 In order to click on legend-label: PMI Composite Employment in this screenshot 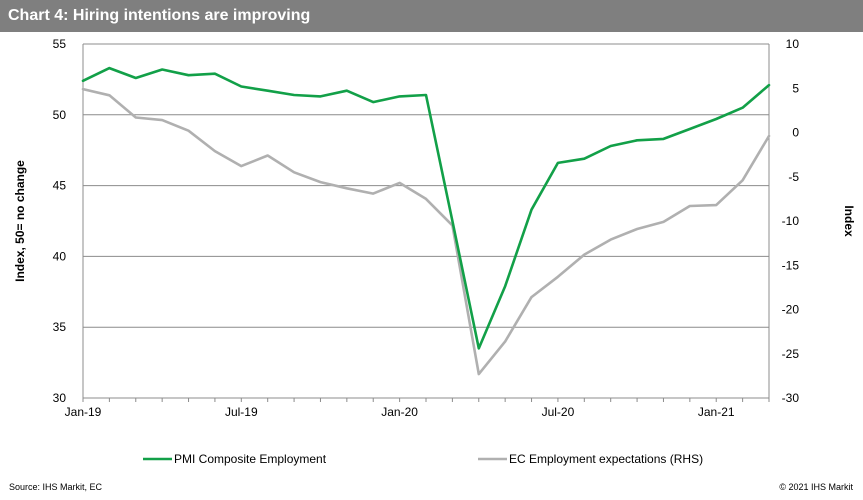, I will do `click(250, 459)`.